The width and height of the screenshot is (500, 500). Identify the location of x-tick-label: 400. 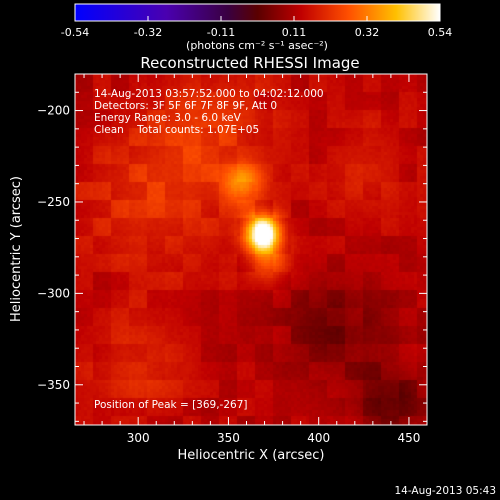
(318, 438).